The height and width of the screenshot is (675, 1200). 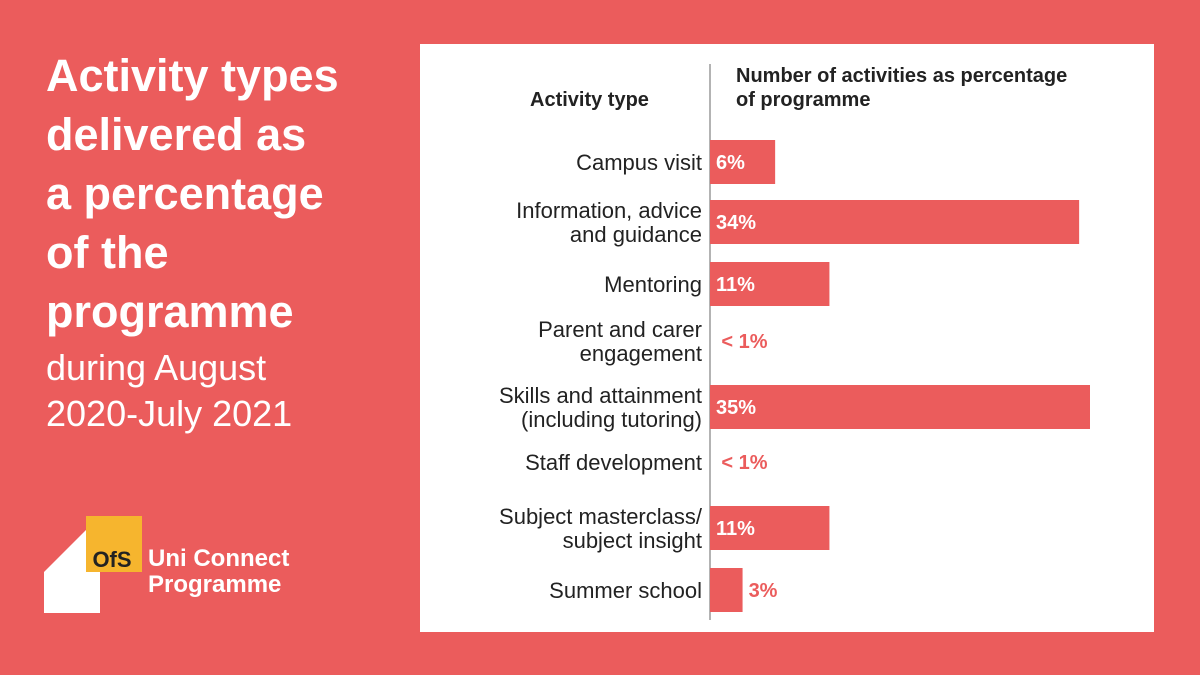 I want to click on chart-subtitle: during August 2020-July 2021, so click(x=169, y=390).